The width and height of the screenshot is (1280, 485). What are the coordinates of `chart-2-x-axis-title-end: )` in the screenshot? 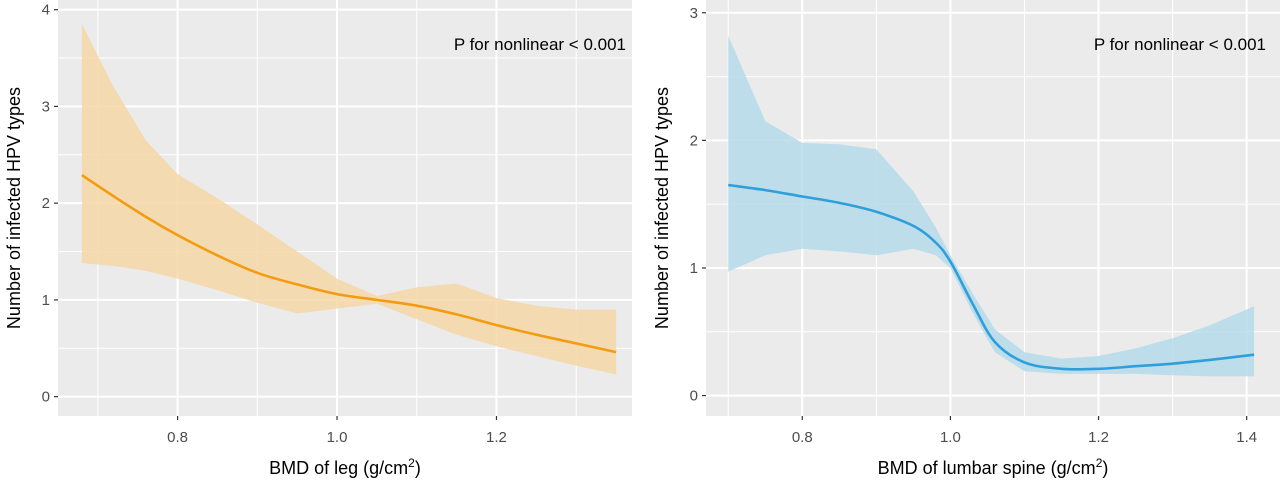 It's located at (1105, 468).